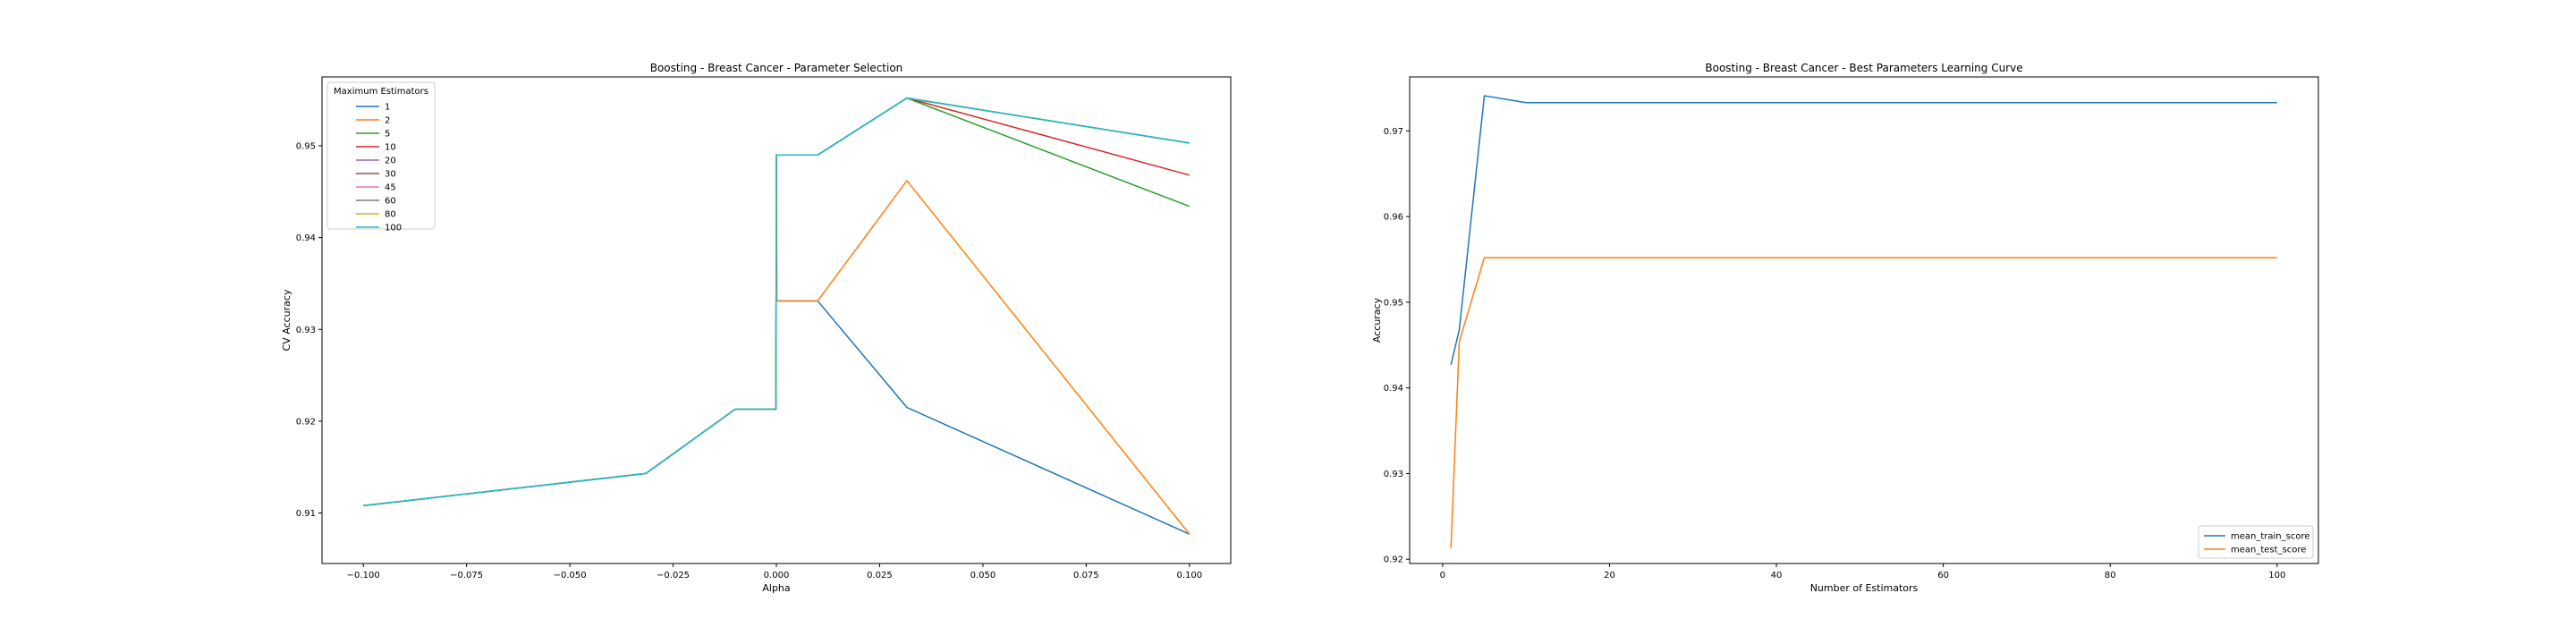 This screenshot has height=644, width=2576. Describe the element at coordinates (983, 575) in the screenshot. I see `x-tick-label: 0.050` at that location.